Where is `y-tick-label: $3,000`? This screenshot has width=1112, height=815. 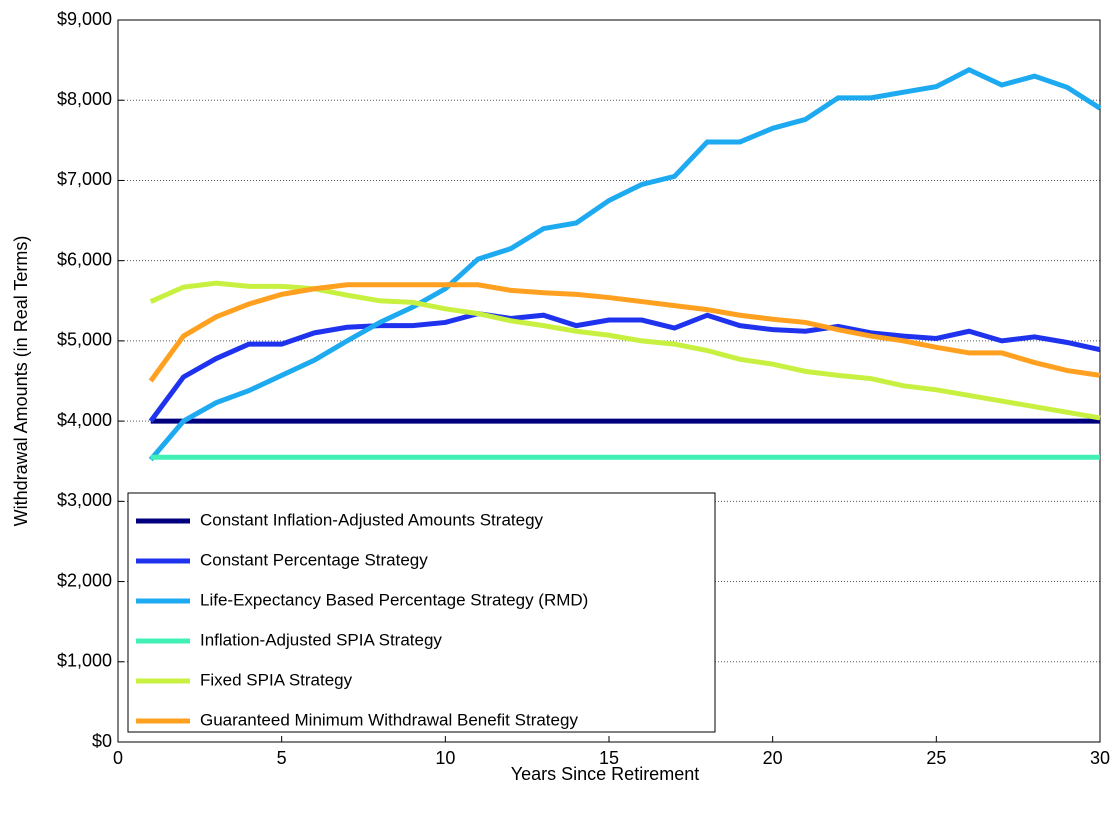
y-tick-label: $3,000 is located at coordinates (84, 500).